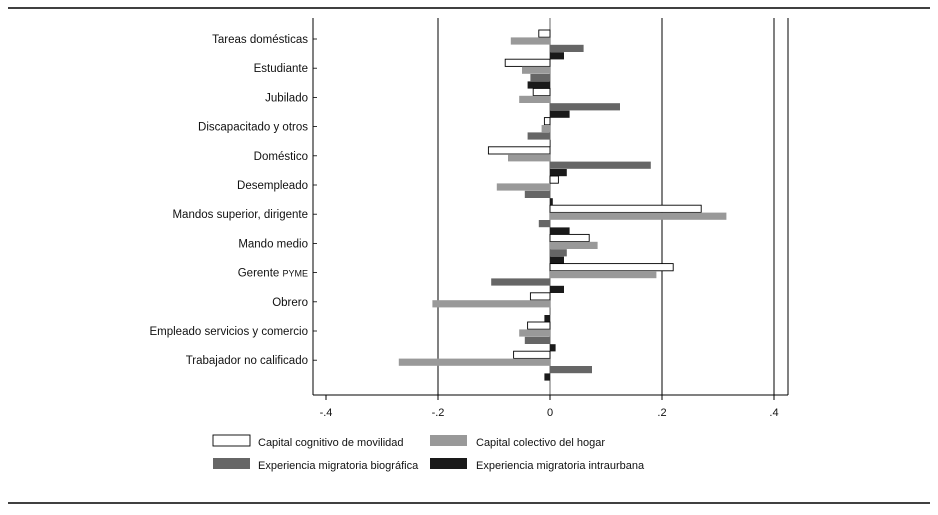 The height and width of the screenshot is (515, 938). What do you see at coordinates (438, 413) in the screenshot?
I see `x-tick-label: -.2` at bounding box center [438, 413].